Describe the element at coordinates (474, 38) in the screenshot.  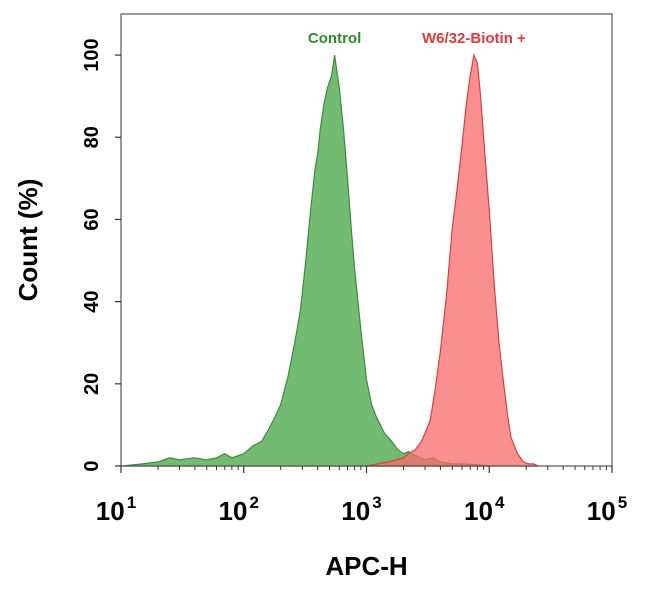
I see `series-label-2: W6/32-Biotin +` at that location.